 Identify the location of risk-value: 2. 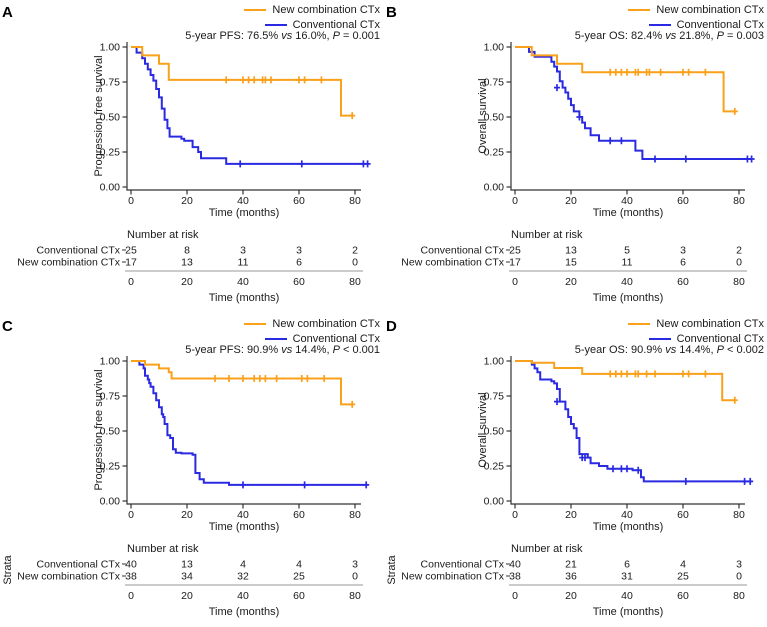
(739, 251).